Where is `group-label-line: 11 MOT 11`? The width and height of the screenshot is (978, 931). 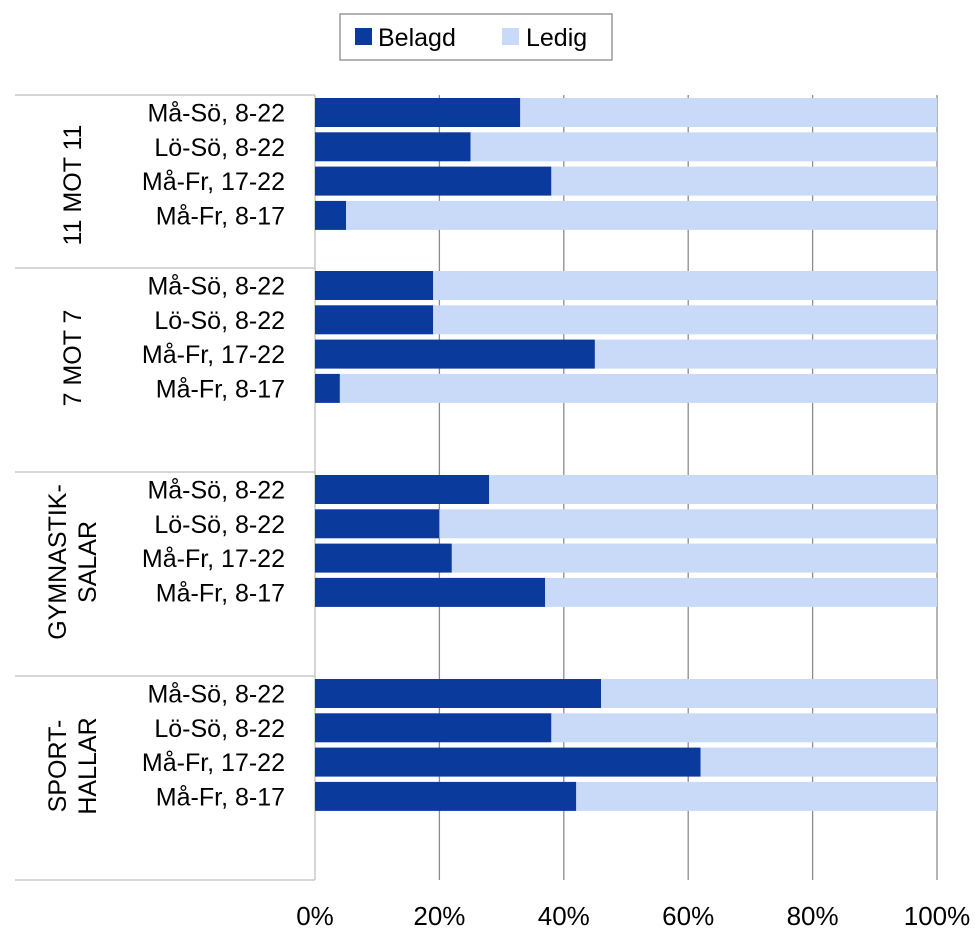
group-label-line: 11 MOT 11 is located at coordinates (73, 185).